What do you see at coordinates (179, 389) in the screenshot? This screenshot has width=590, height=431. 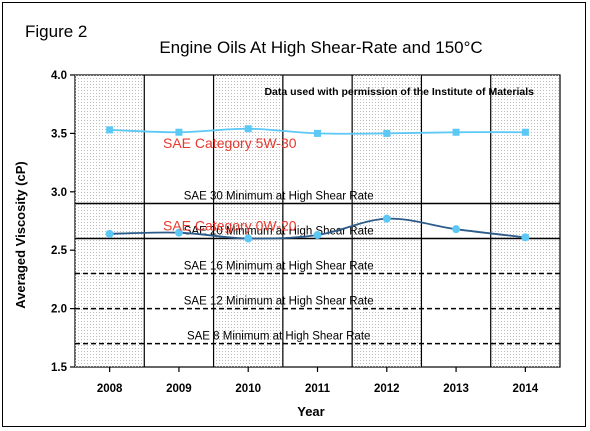 I see `x-tick-label: 2009` at bounding box center [179, 389].